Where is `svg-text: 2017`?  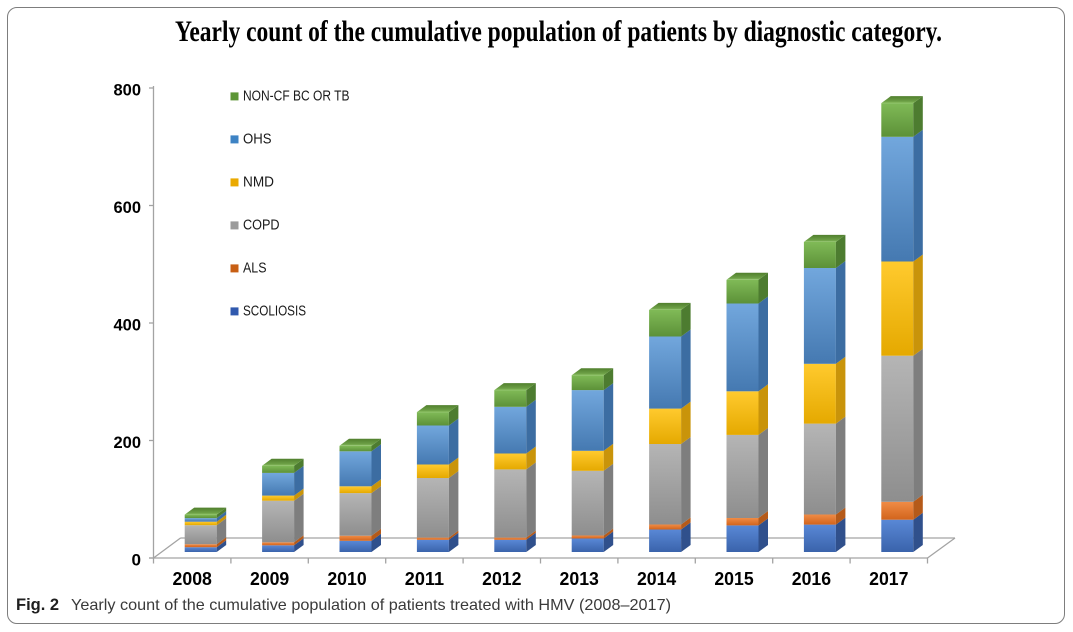
svg-text: 2017 is located at coordinates (888, 579).